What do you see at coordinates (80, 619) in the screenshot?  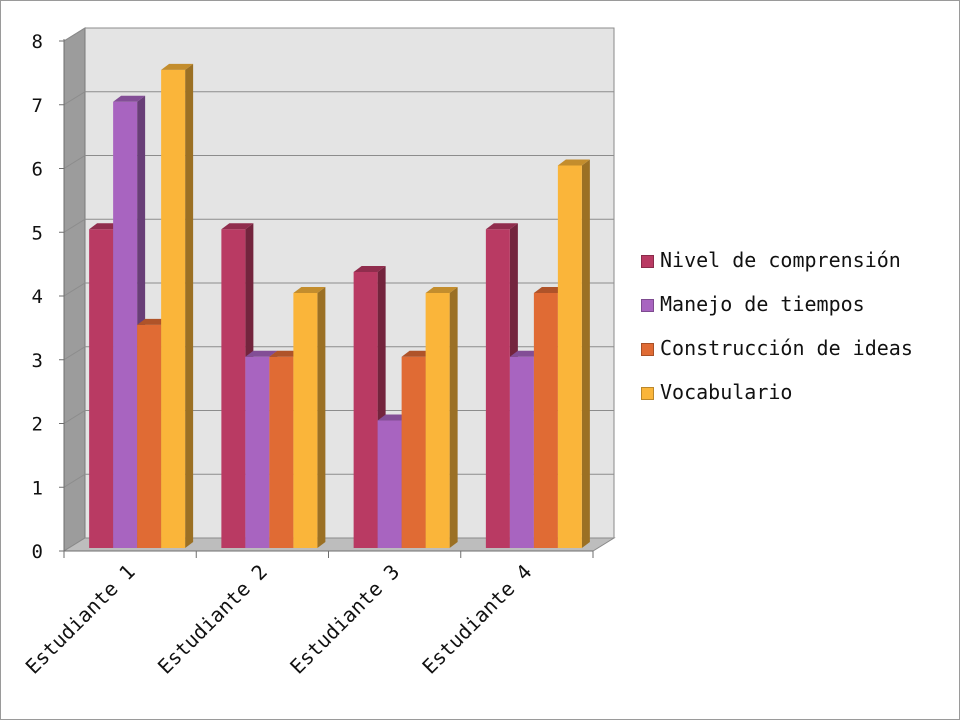 I see `x-tick-label: Estudiante 1` at bounding box center [80, 619].